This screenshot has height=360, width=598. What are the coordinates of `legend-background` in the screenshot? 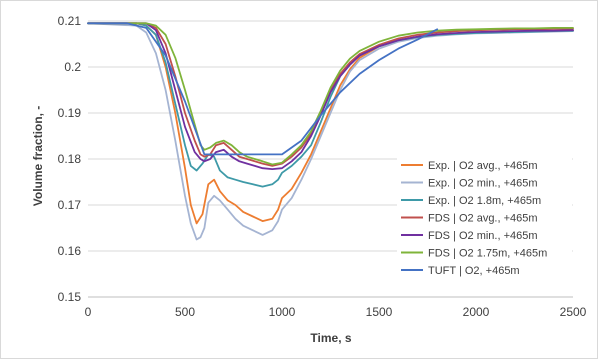 It's located at (484, 218).